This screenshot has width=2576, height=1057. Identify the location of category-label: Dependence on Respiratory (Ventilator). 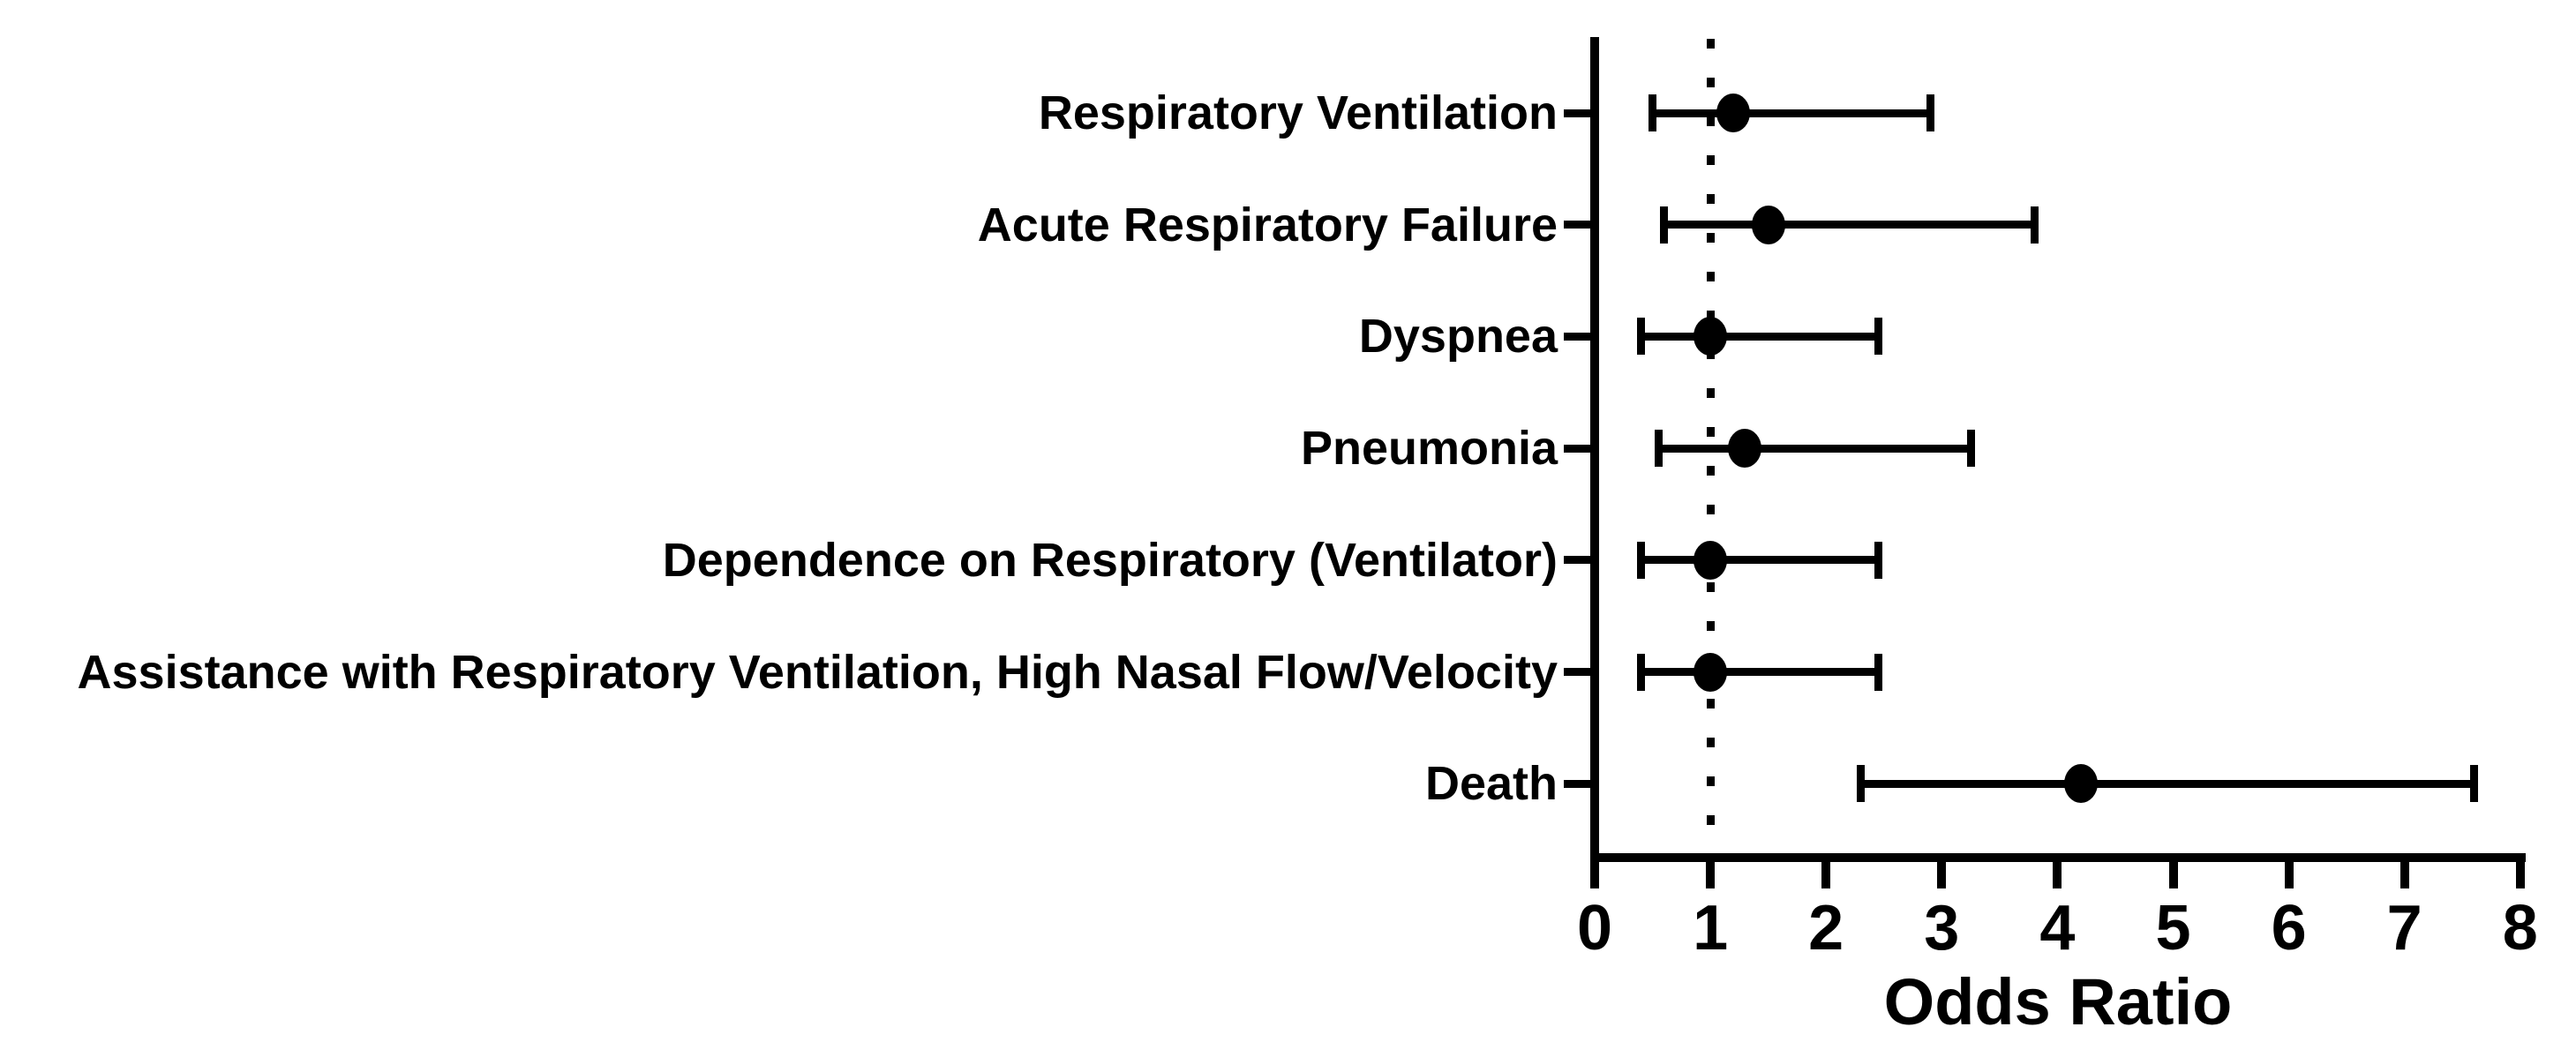
(1110, 560).